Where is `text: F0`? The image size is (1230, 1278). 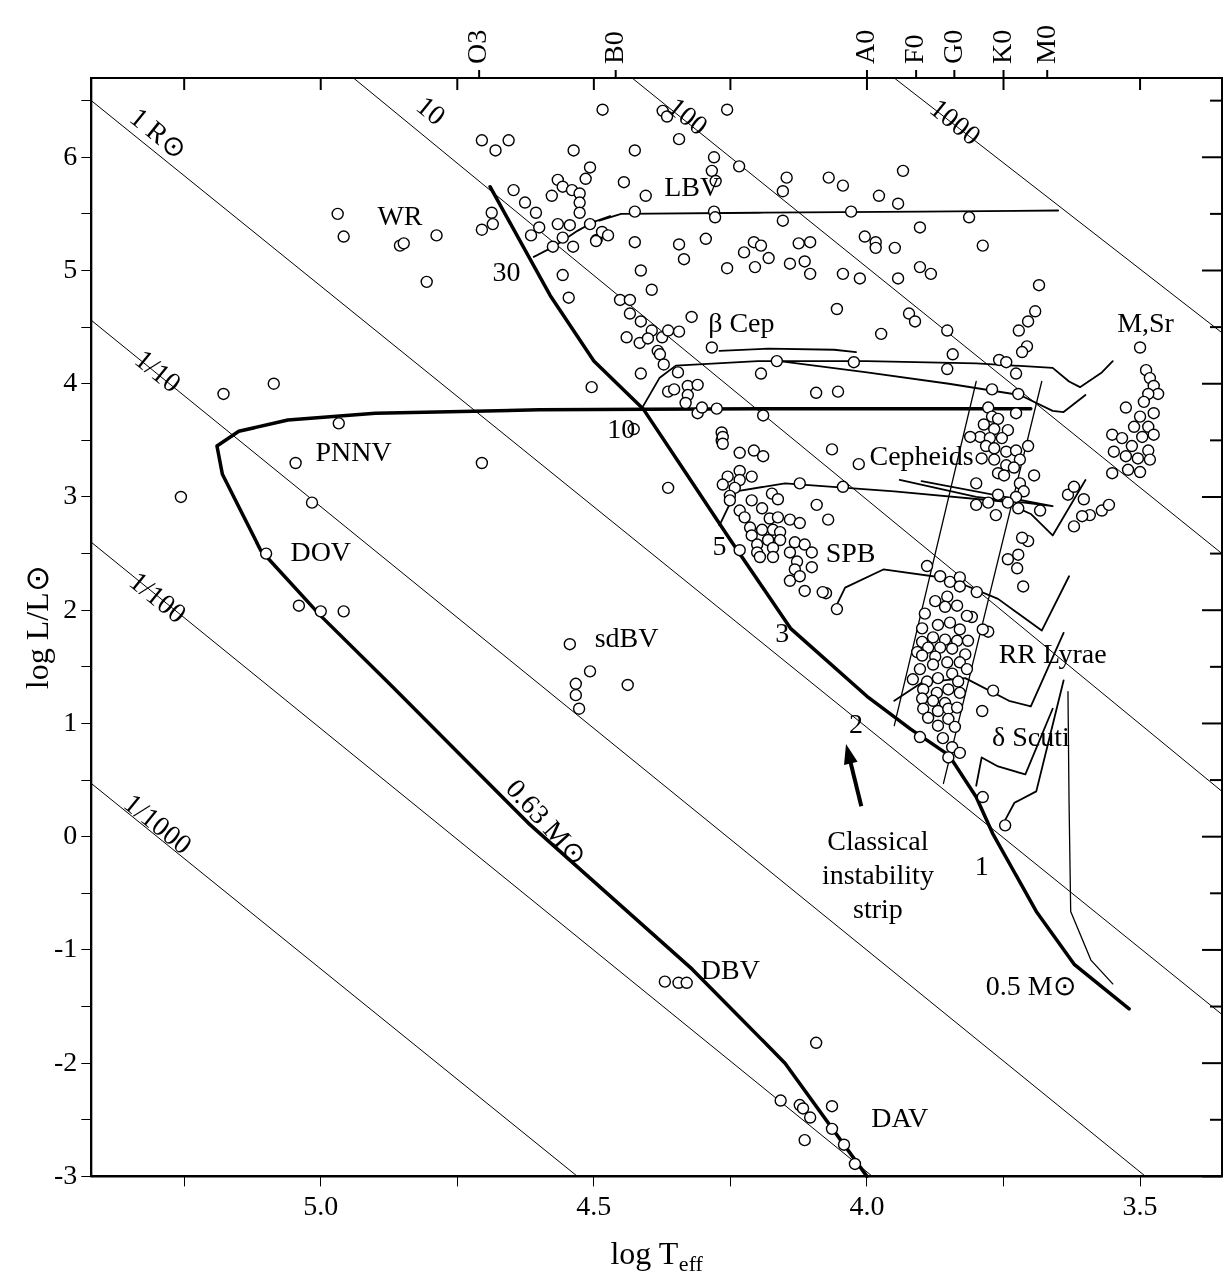
text: F0 is located at coordinates (914, 49).